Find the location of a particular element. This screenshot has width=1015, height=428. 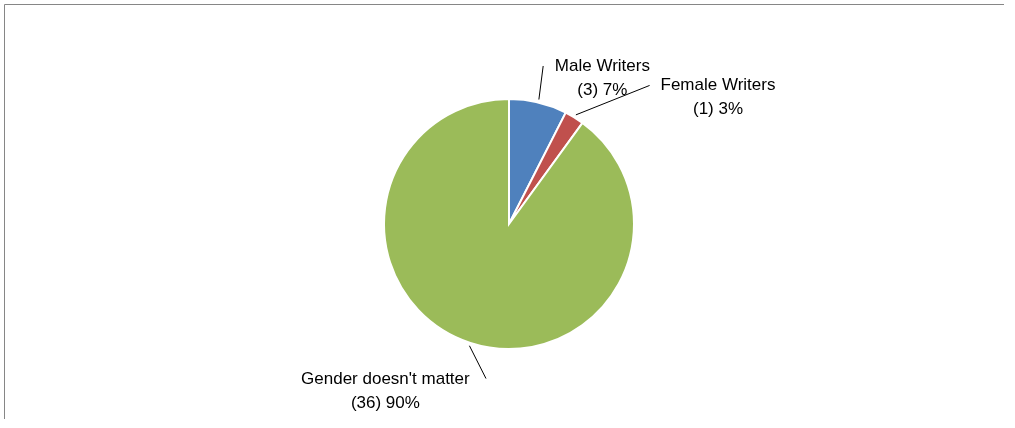

slice-label: Male Writers is located at coordinates (602, 65).